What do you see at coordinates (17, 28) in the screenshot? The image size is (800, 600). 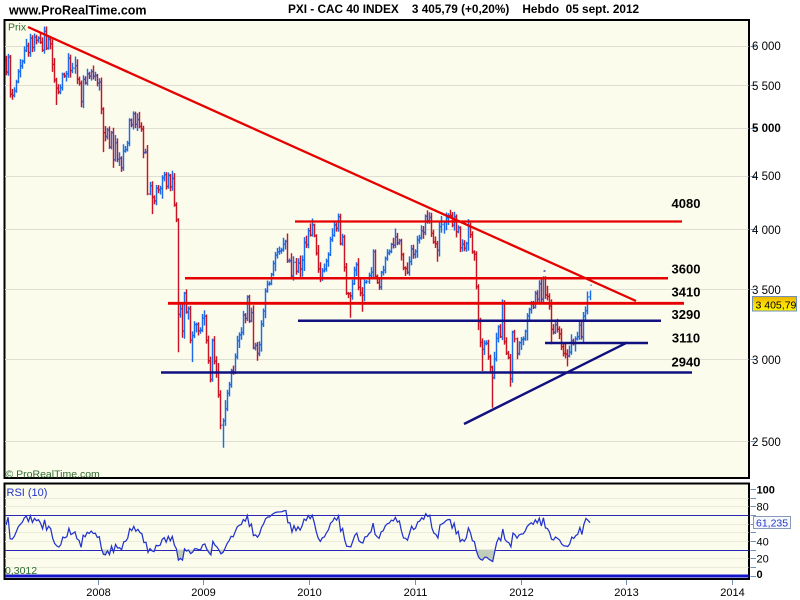 I see `svg-text: Prix` at bounding box center [17, 28].